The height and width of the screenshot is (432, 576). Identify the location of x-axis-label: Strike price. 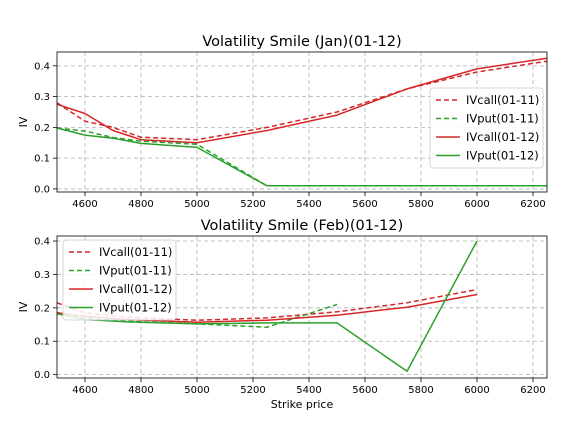
(302, 404).